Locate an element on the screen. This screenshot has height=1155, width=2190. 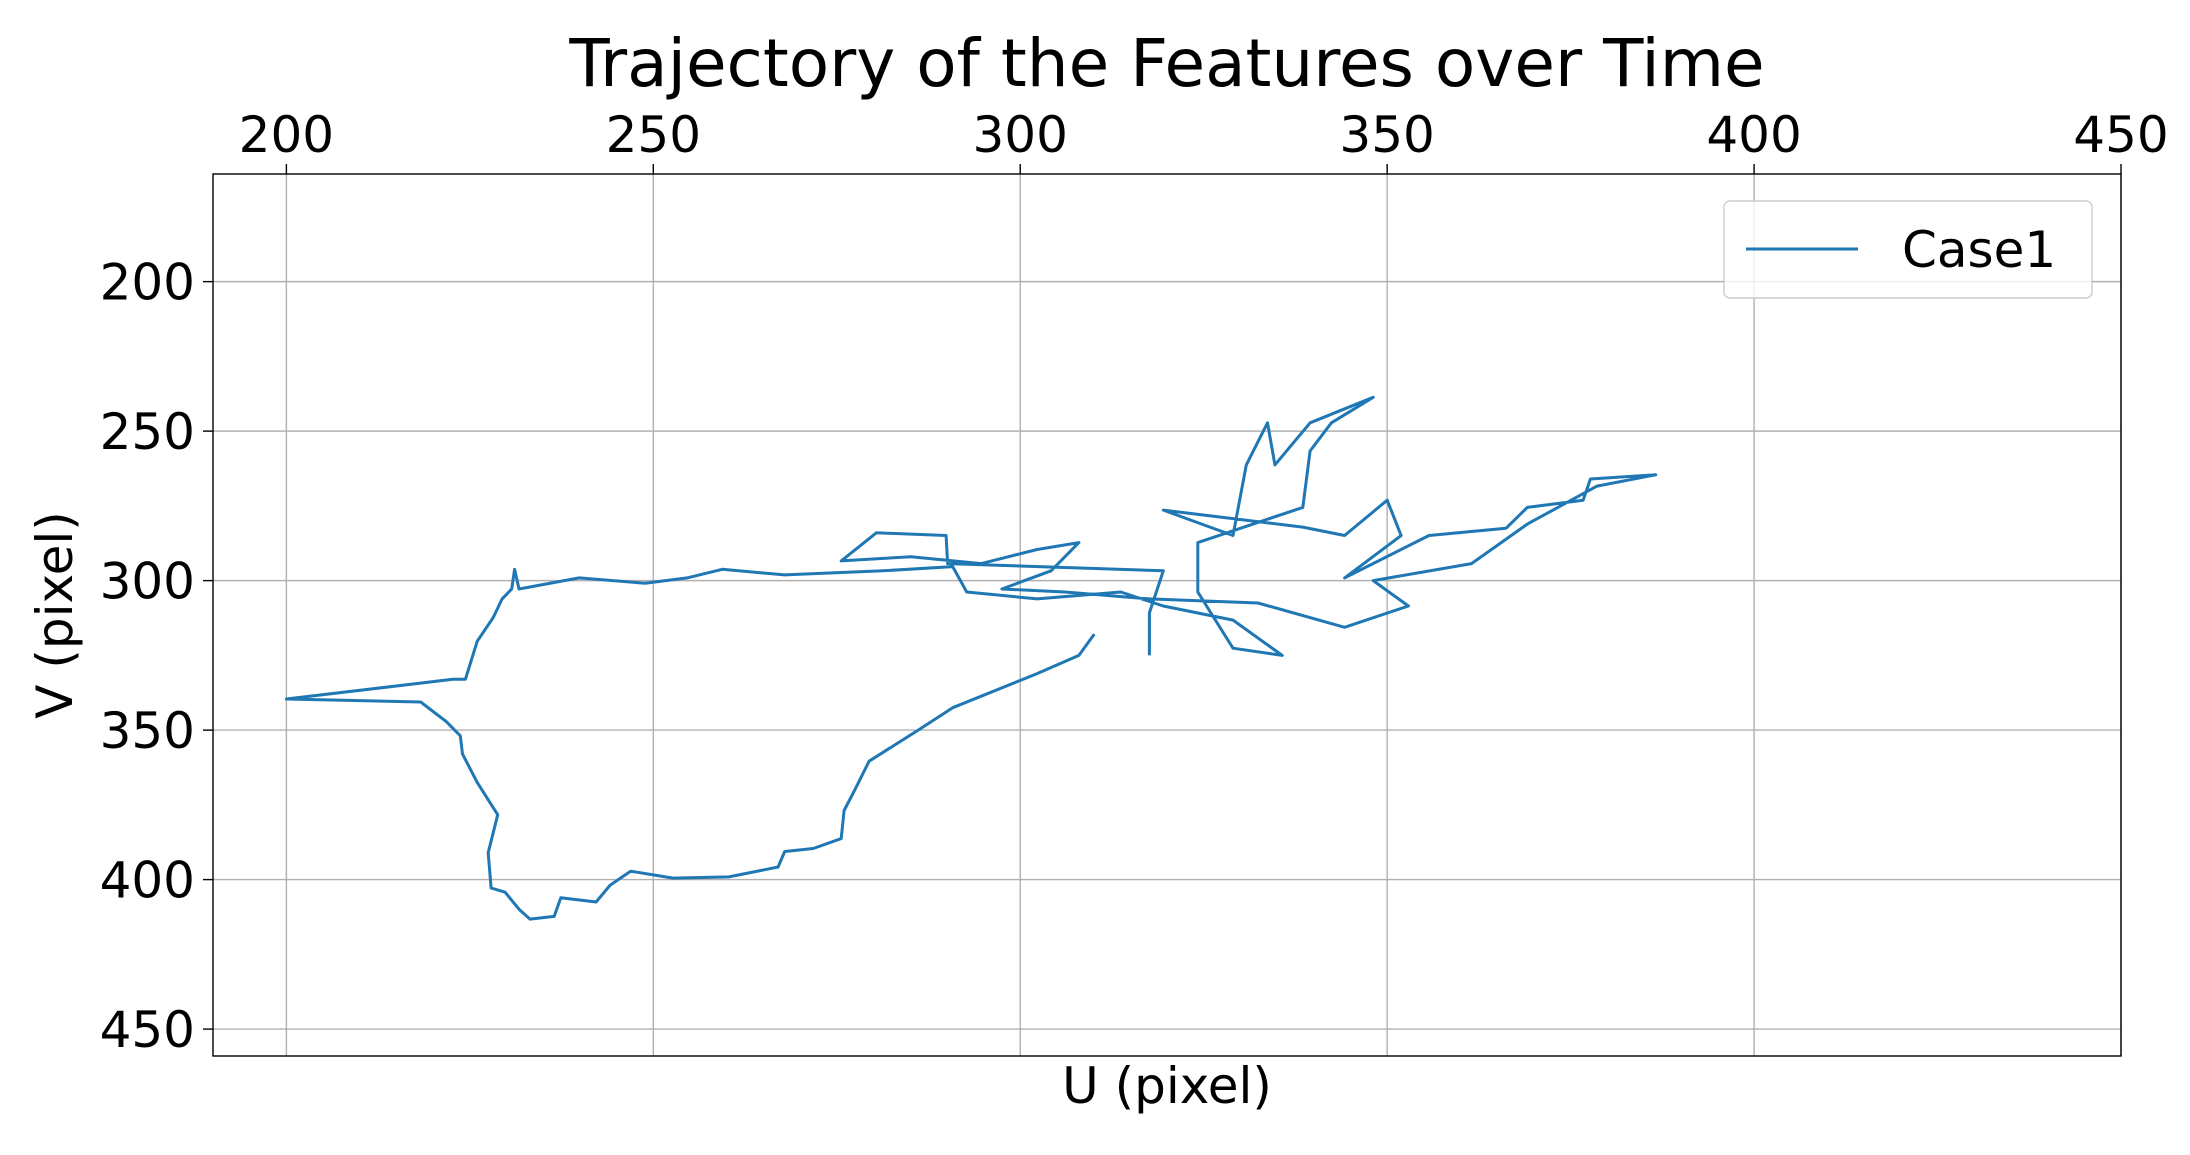
y-tick-label: 300 is located at coordinates (147, 582).